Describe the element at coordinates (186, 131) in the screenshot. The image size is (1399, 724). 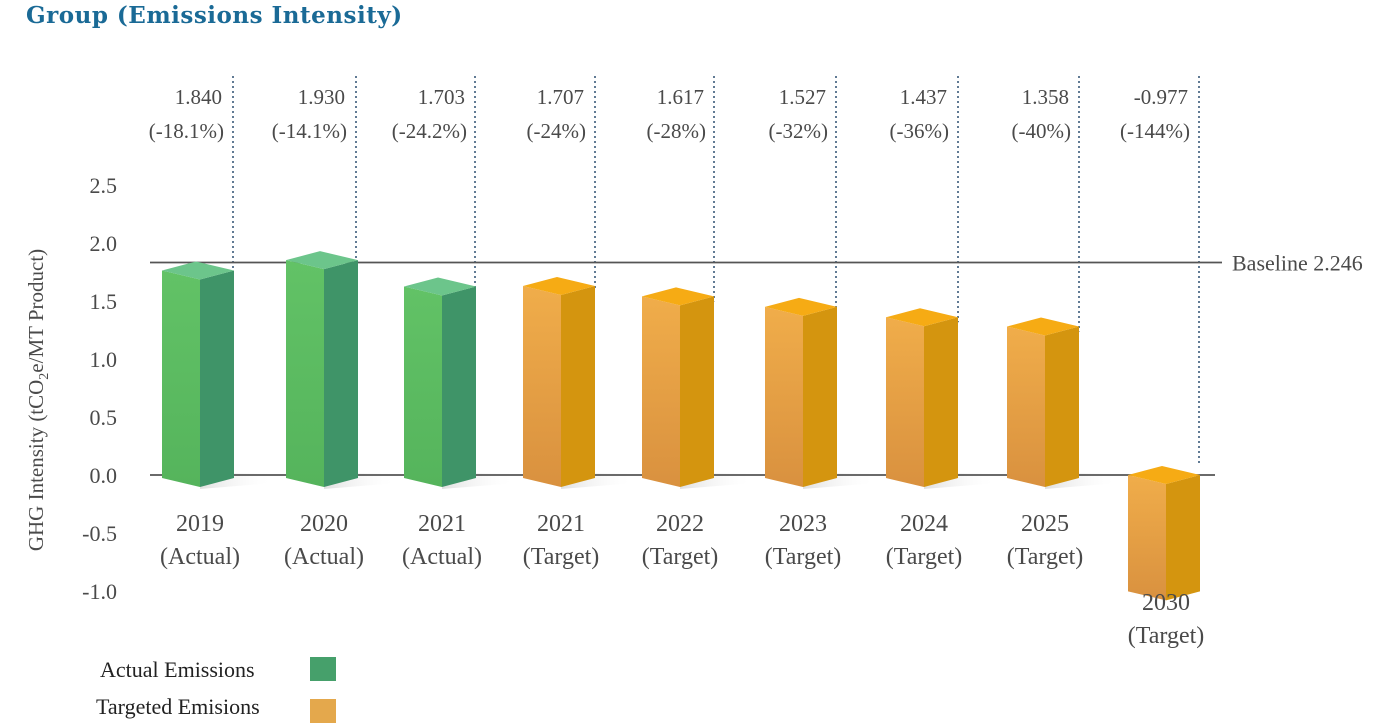
I see `change-label: (-18.1%)` at that location.